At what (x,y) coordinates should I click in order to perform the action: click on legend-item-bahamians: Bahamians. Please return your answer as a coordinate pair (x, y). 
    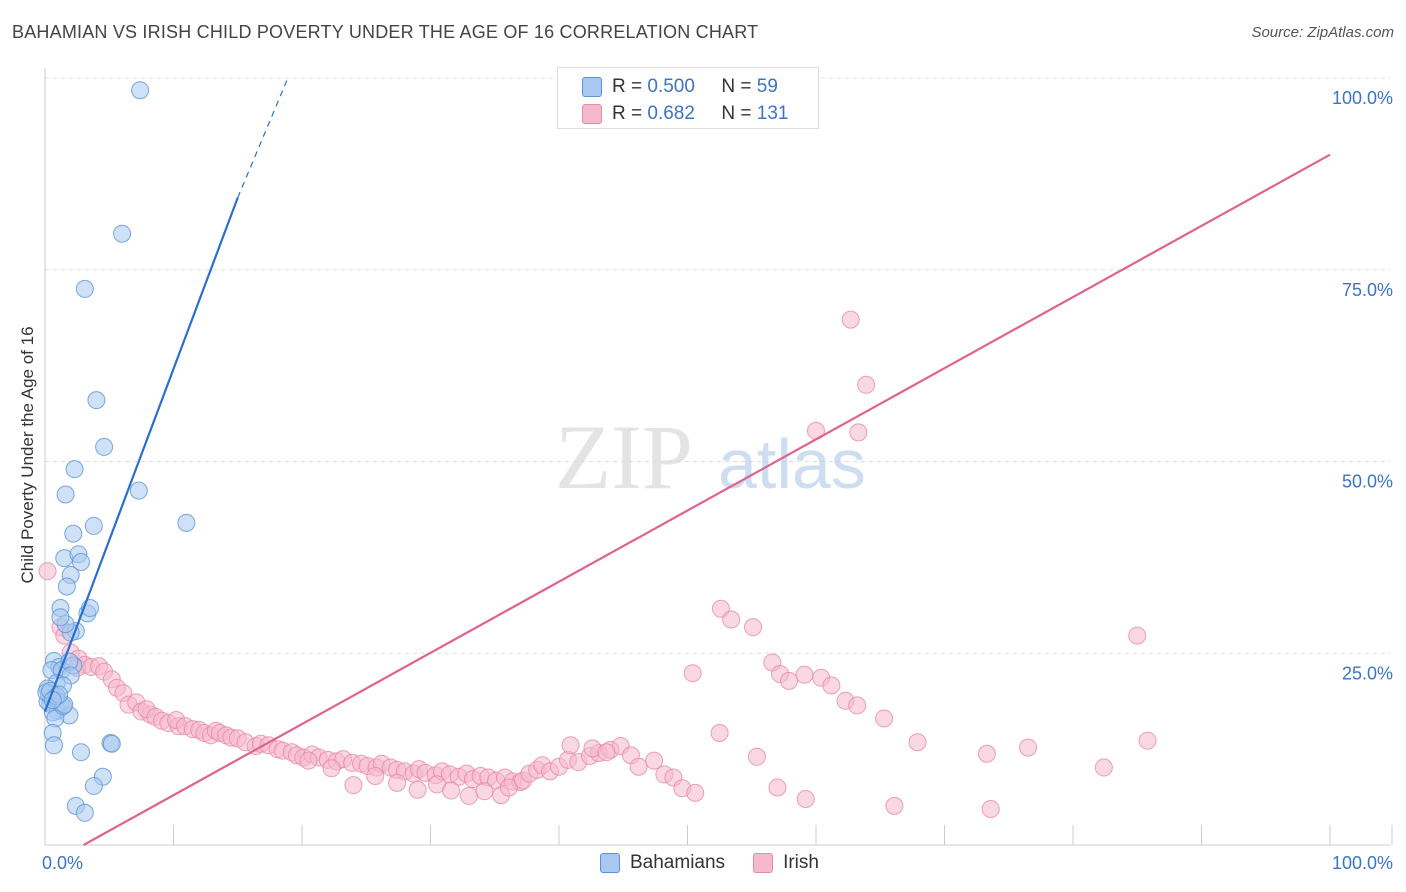
    Looking at the image, I should click on (662, 863).